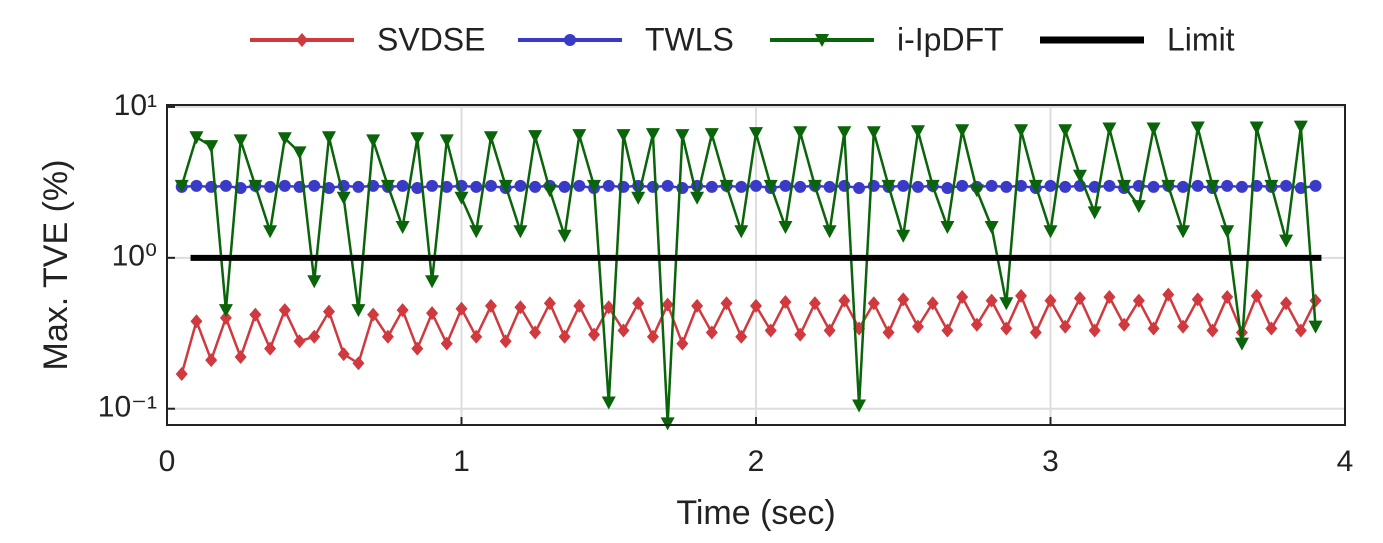 Image resolution: width=1383 pixels, height=543 pixels. Describe the element at coordinates (431, 39) in the screenshot. I see `legend-label: SVDSE` at that location.